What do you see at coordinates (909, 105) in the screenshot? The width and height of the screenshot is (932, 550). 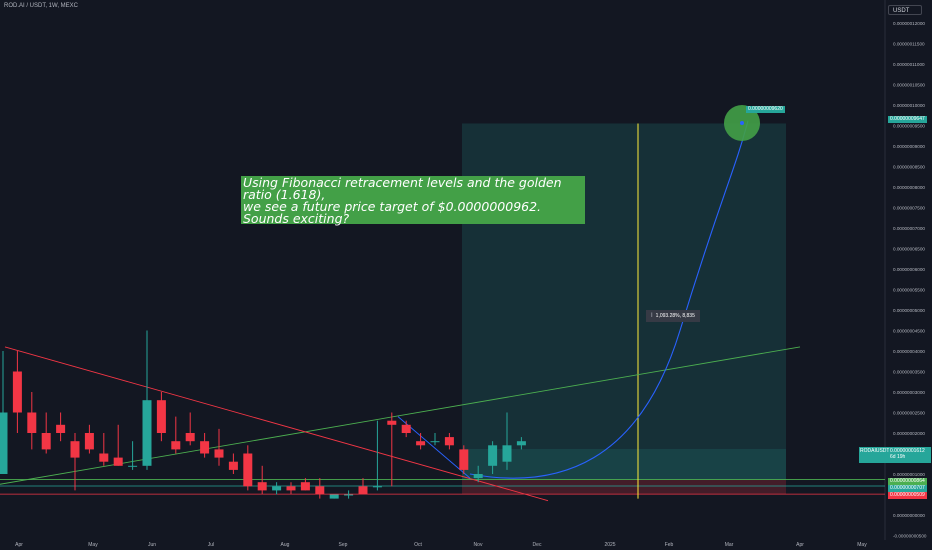 I see `y-tick-label: 0.00000010000` at bounding box center [909, 105].